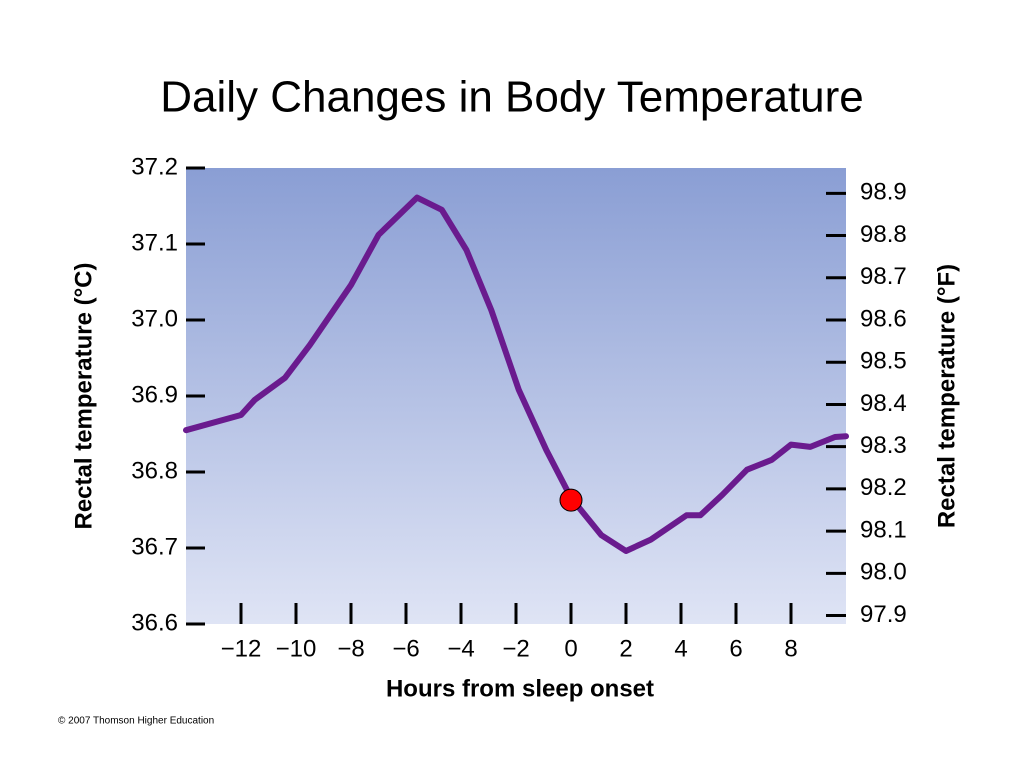 The image size is (1024, 768). Describe the element at coordinates (154, 242) in the screenshot. I see `y-tick-label: 37.1` at that location.